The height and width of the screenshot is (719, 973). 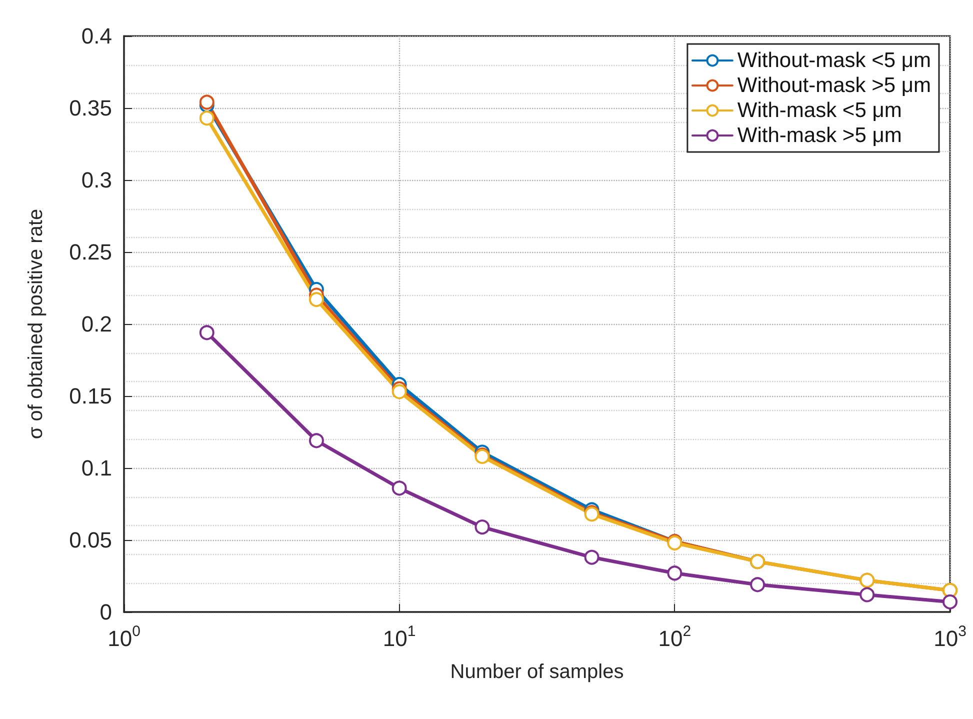 What do you see at coordinates (834, 60) in the screenshot?
I see `legend-label: Without-mask <5 μm` at bounding box center [834, 60].